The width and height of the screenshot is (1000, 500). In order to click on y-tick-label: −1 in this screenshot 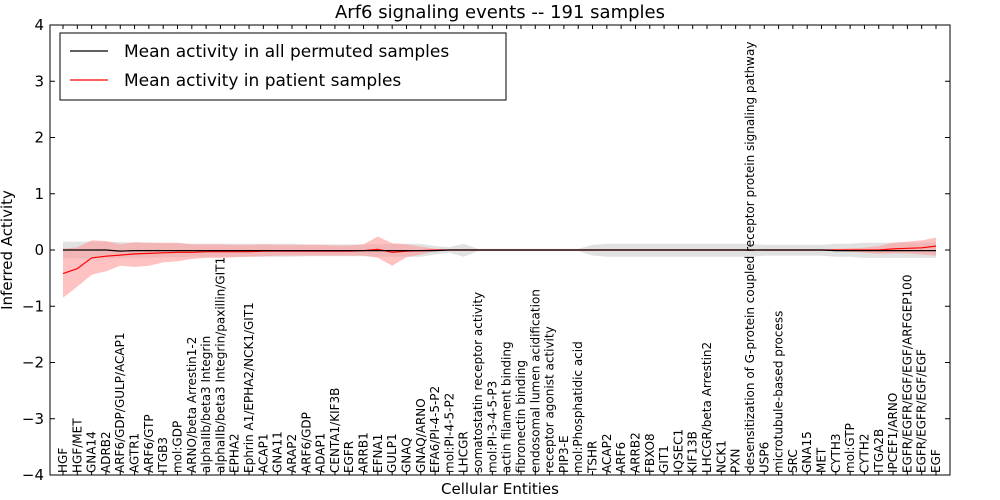, I will do `click(33, 306)`.